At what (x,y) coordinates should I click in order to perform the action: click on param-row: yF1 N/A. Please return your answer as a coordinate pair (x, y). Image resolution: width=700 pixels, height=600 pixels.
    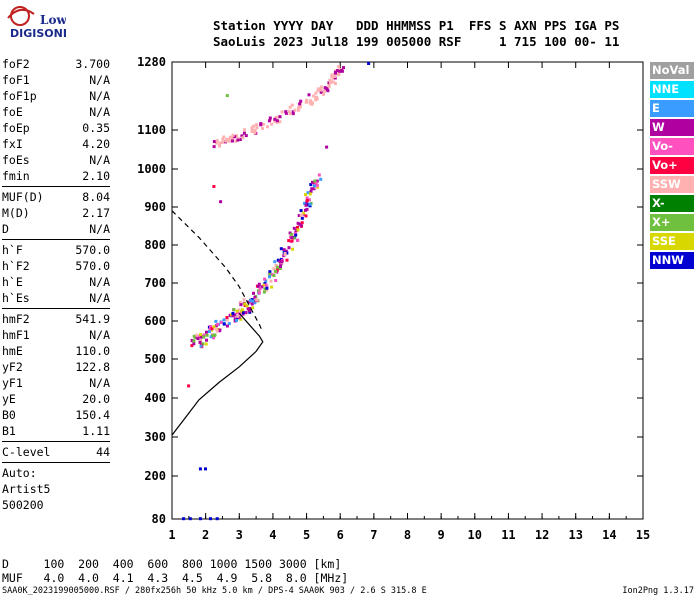
    Looking at the image, I should click on (56, 383).